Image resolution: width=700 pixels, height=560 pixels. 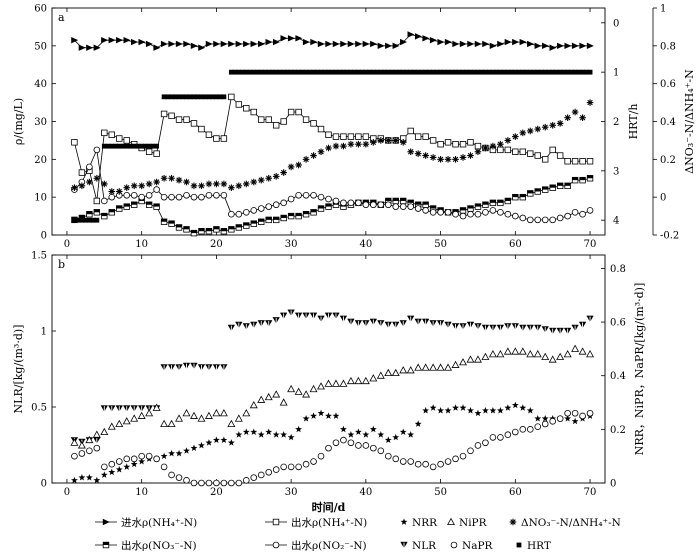 I want to click on x-tick-label: 10, so click(x=141, y=492).